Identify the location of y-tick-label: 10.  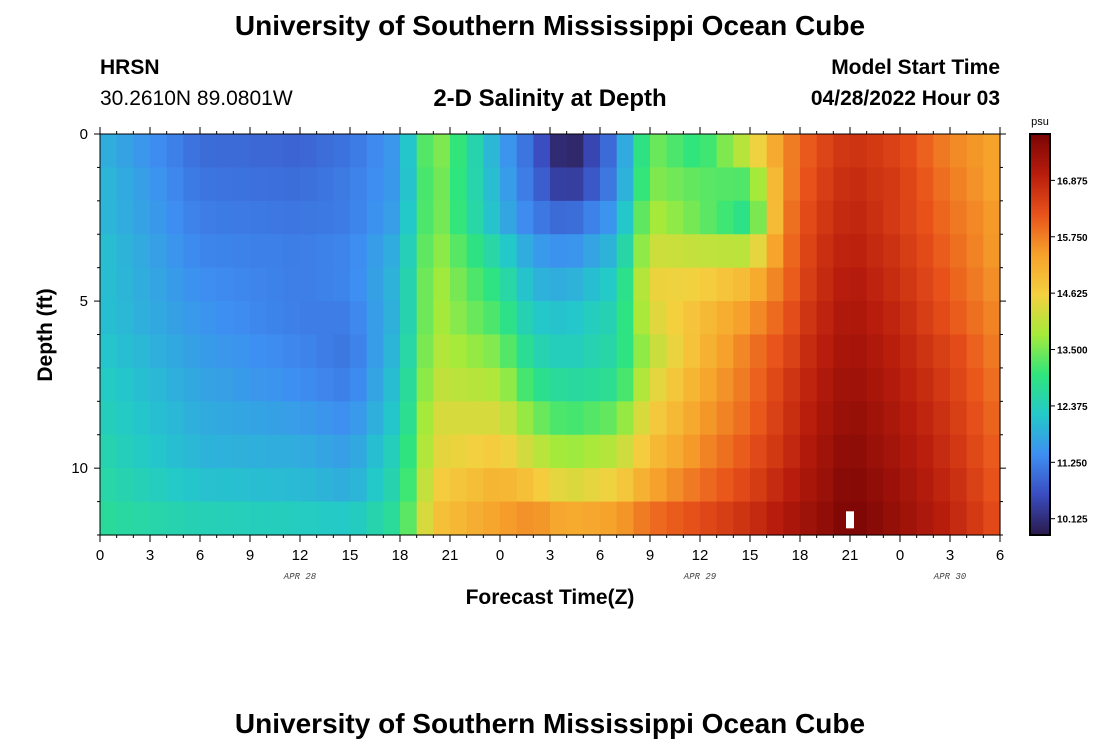
(79, 468).